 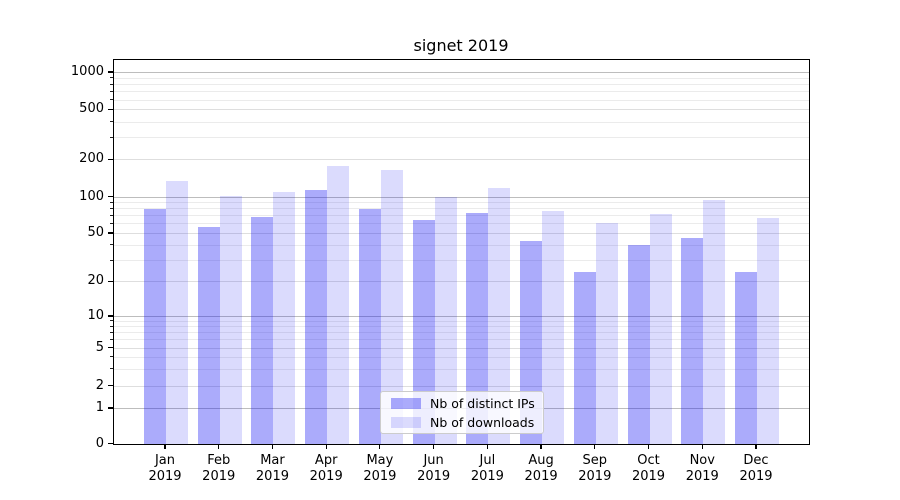 What do you see at coordinates (99, 385) in the screenshot?
I see `y-tick-label-2: 2` at bounding box center [99, 385].